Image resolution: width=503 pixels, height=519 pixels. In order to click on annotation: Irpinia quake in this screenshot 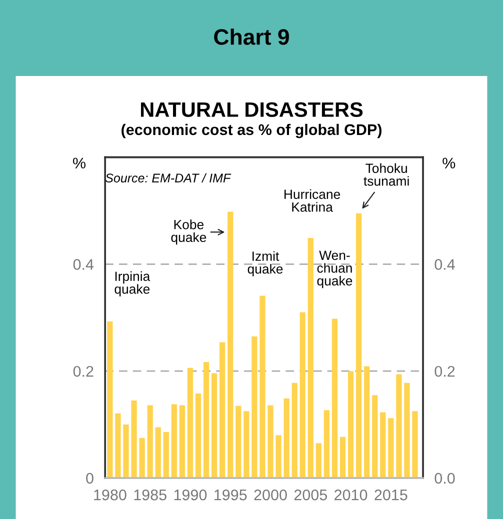, I will do `click(132, 283)`.